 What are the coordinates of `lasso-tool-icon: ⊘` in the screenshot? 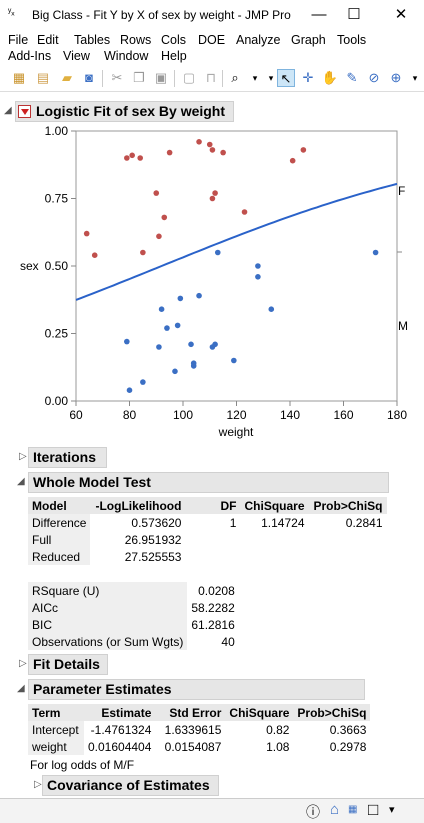 It's located at (374, 77).